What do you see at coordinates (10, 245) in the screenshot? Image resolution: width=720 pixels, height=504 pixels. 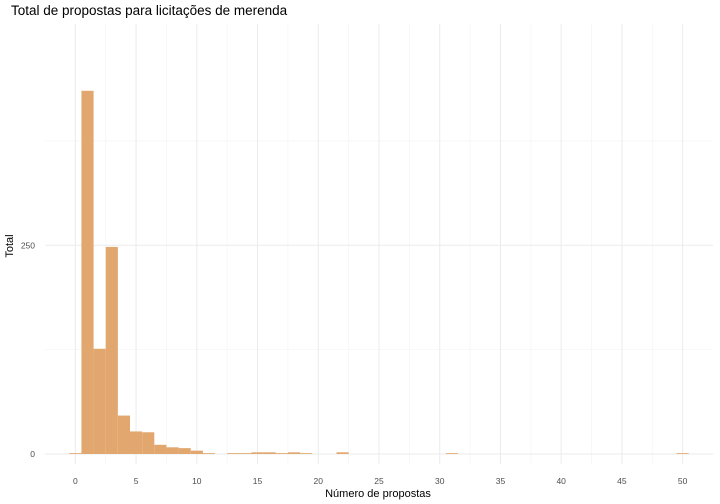 I see `y-axis-title: Total` at bounding box center [10, 245].